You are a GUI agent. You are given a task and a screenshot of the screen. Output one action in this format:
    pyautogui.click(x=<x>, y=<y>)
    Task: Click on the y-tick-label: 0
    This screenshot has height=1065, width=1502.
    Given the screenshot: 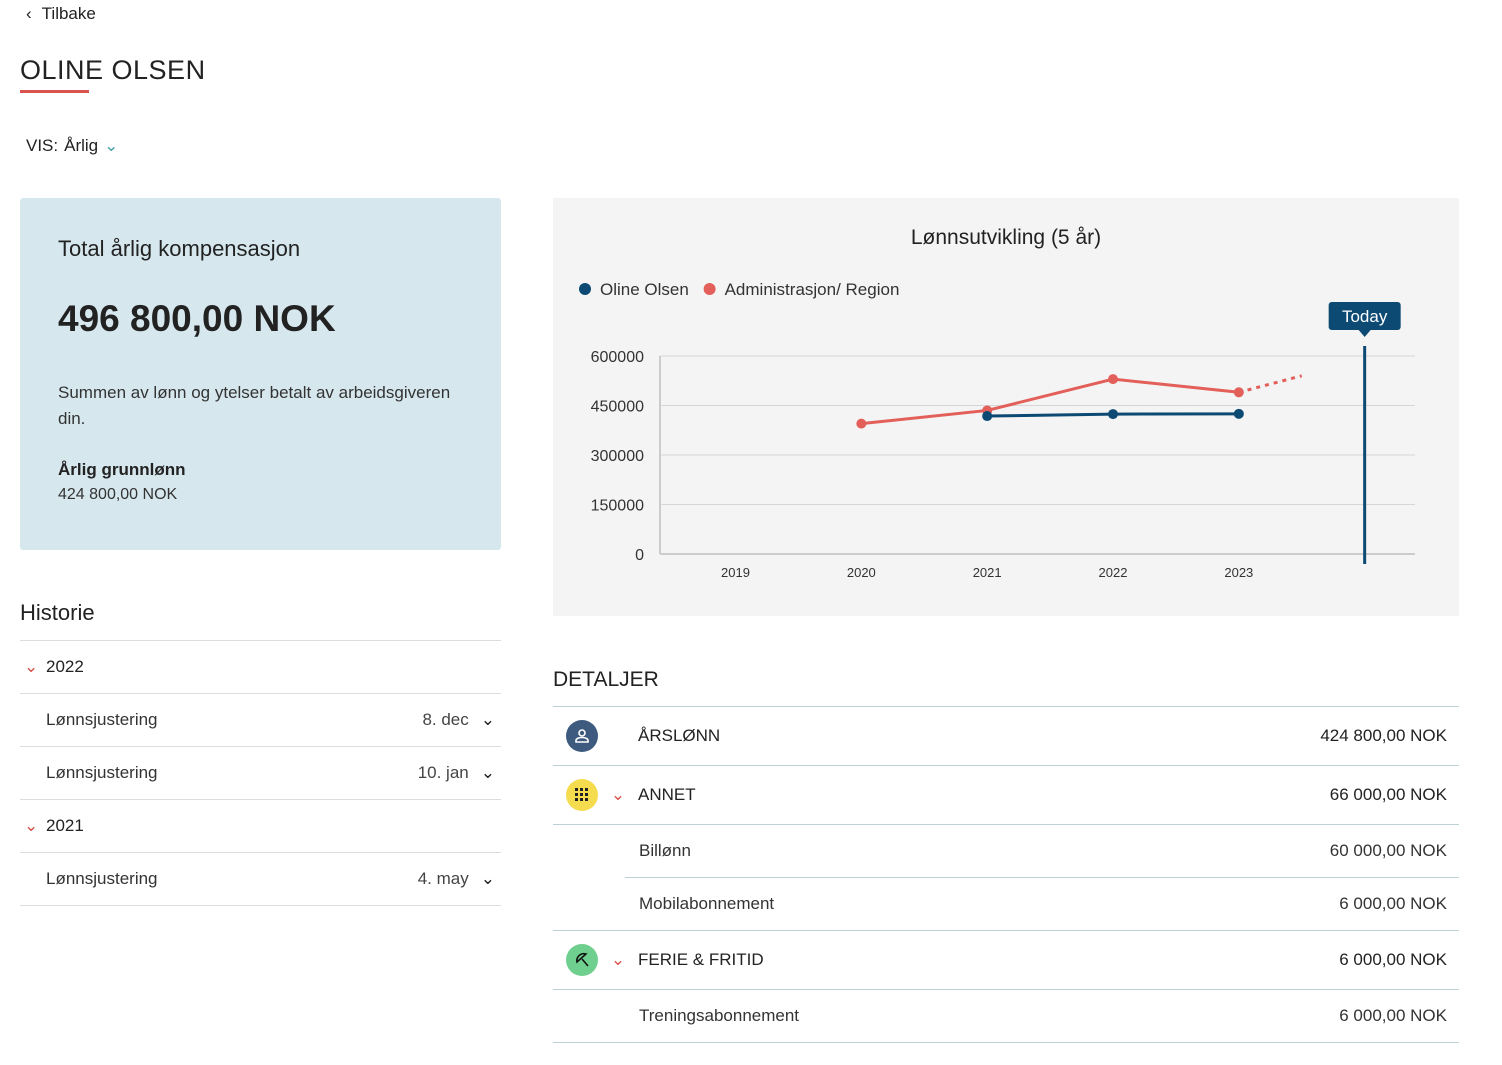 What is the action you would take?
    pyautogui.click(x=639, y=555)
    